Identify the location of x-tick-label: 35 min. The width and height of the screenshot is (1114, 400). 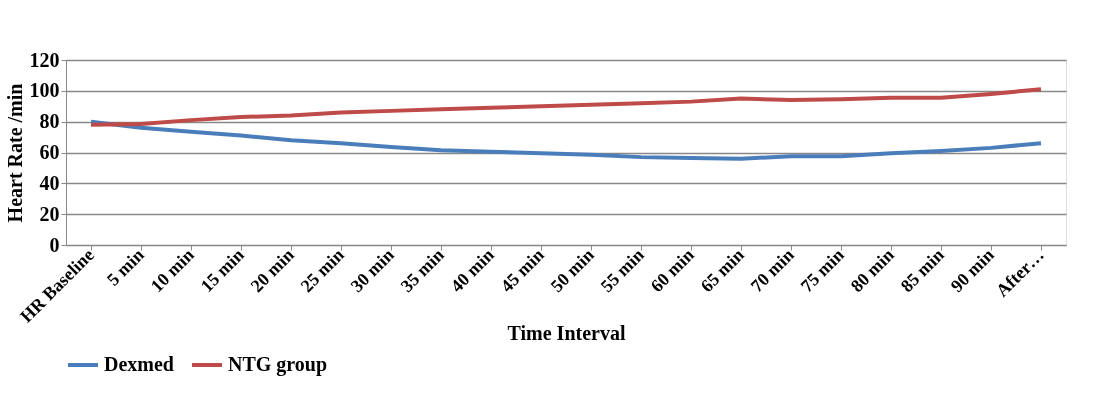
(422, 270).